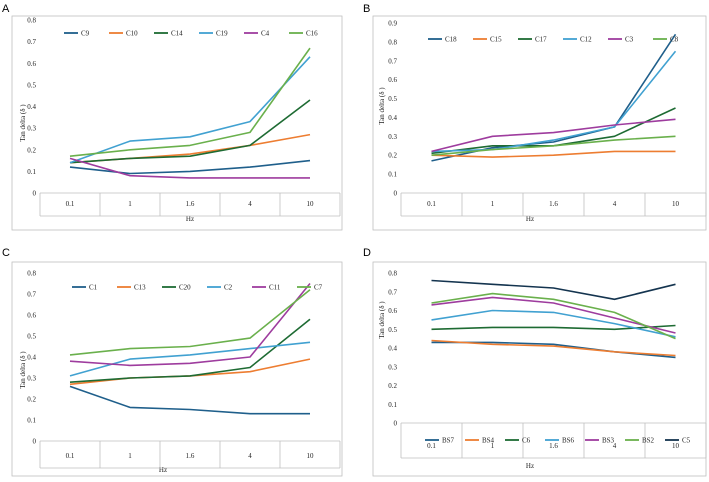  Describe the element at coordinates (553, 323) in the screenshot. I see `series-line-bs6` at that location.